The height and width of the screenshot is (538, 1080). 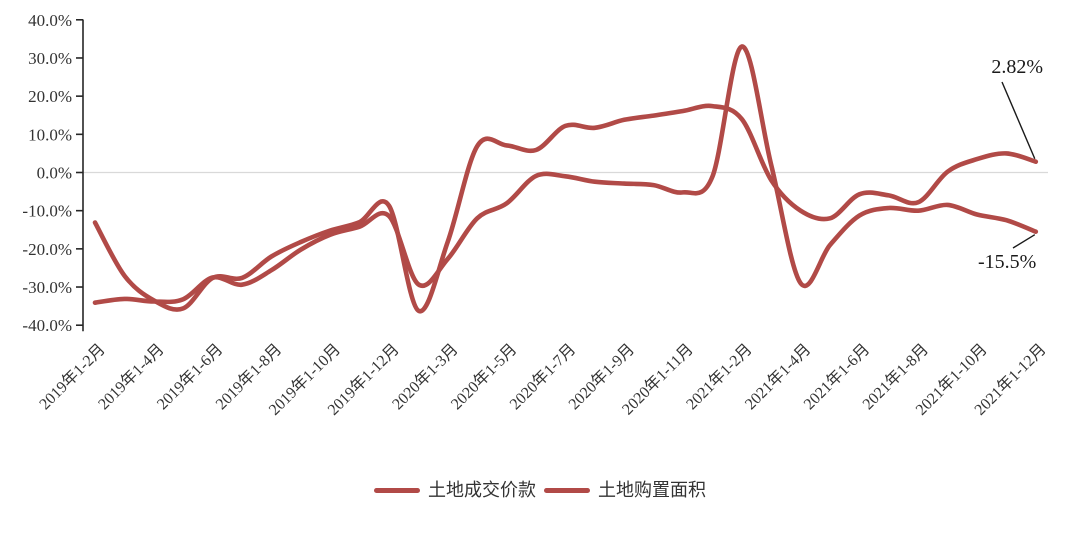 I want to click on legend-label-price: 土地成交价款, so click(x=482, y=490).